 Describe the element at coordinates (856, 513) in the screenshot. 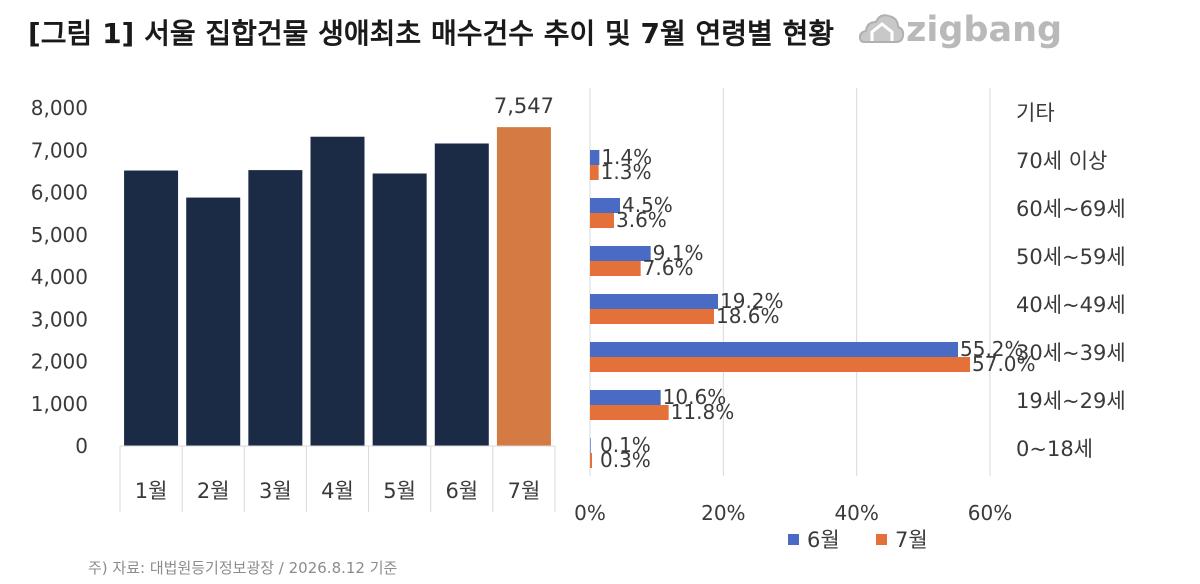

I see `x-tick-label: 40%` at that location.